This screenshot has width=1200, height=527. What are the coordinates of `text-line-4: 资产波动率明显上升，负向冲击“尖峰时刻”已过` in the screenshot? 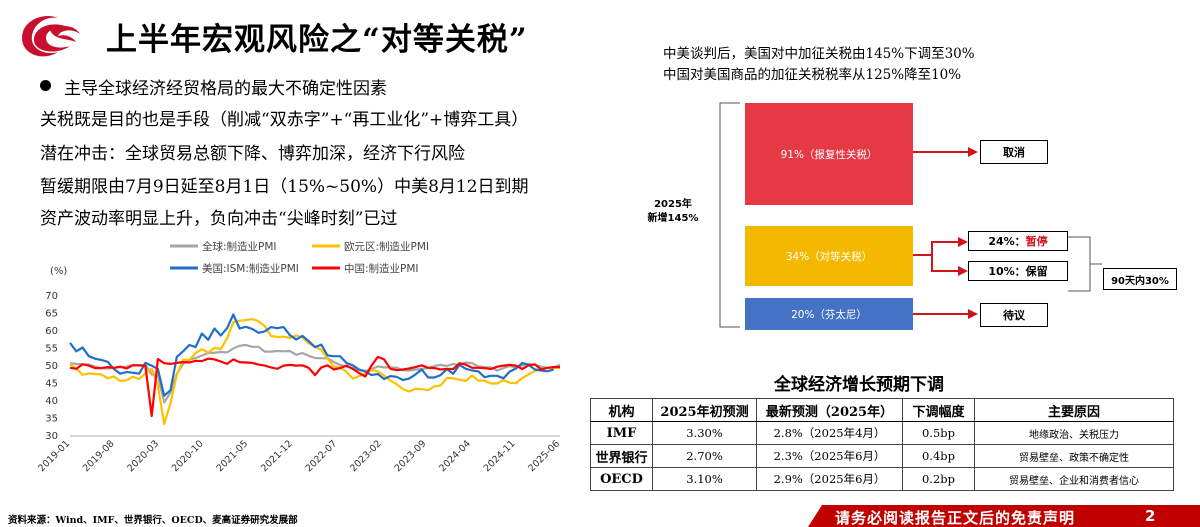 It's located at (219, 219).